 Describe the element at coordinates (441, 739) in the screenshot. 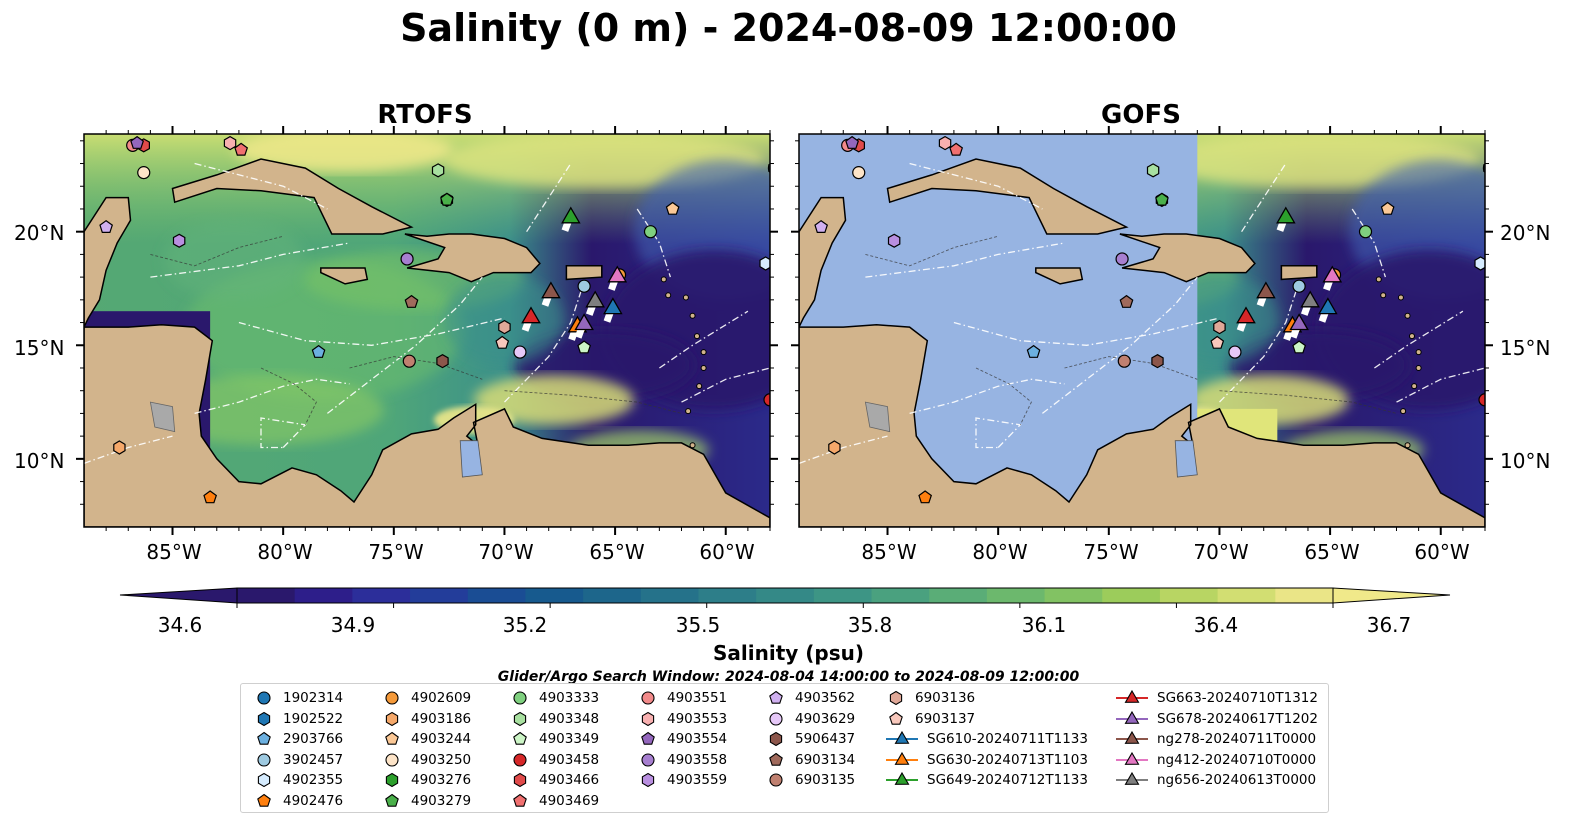

I see `legend-label: 4903244` at that location.